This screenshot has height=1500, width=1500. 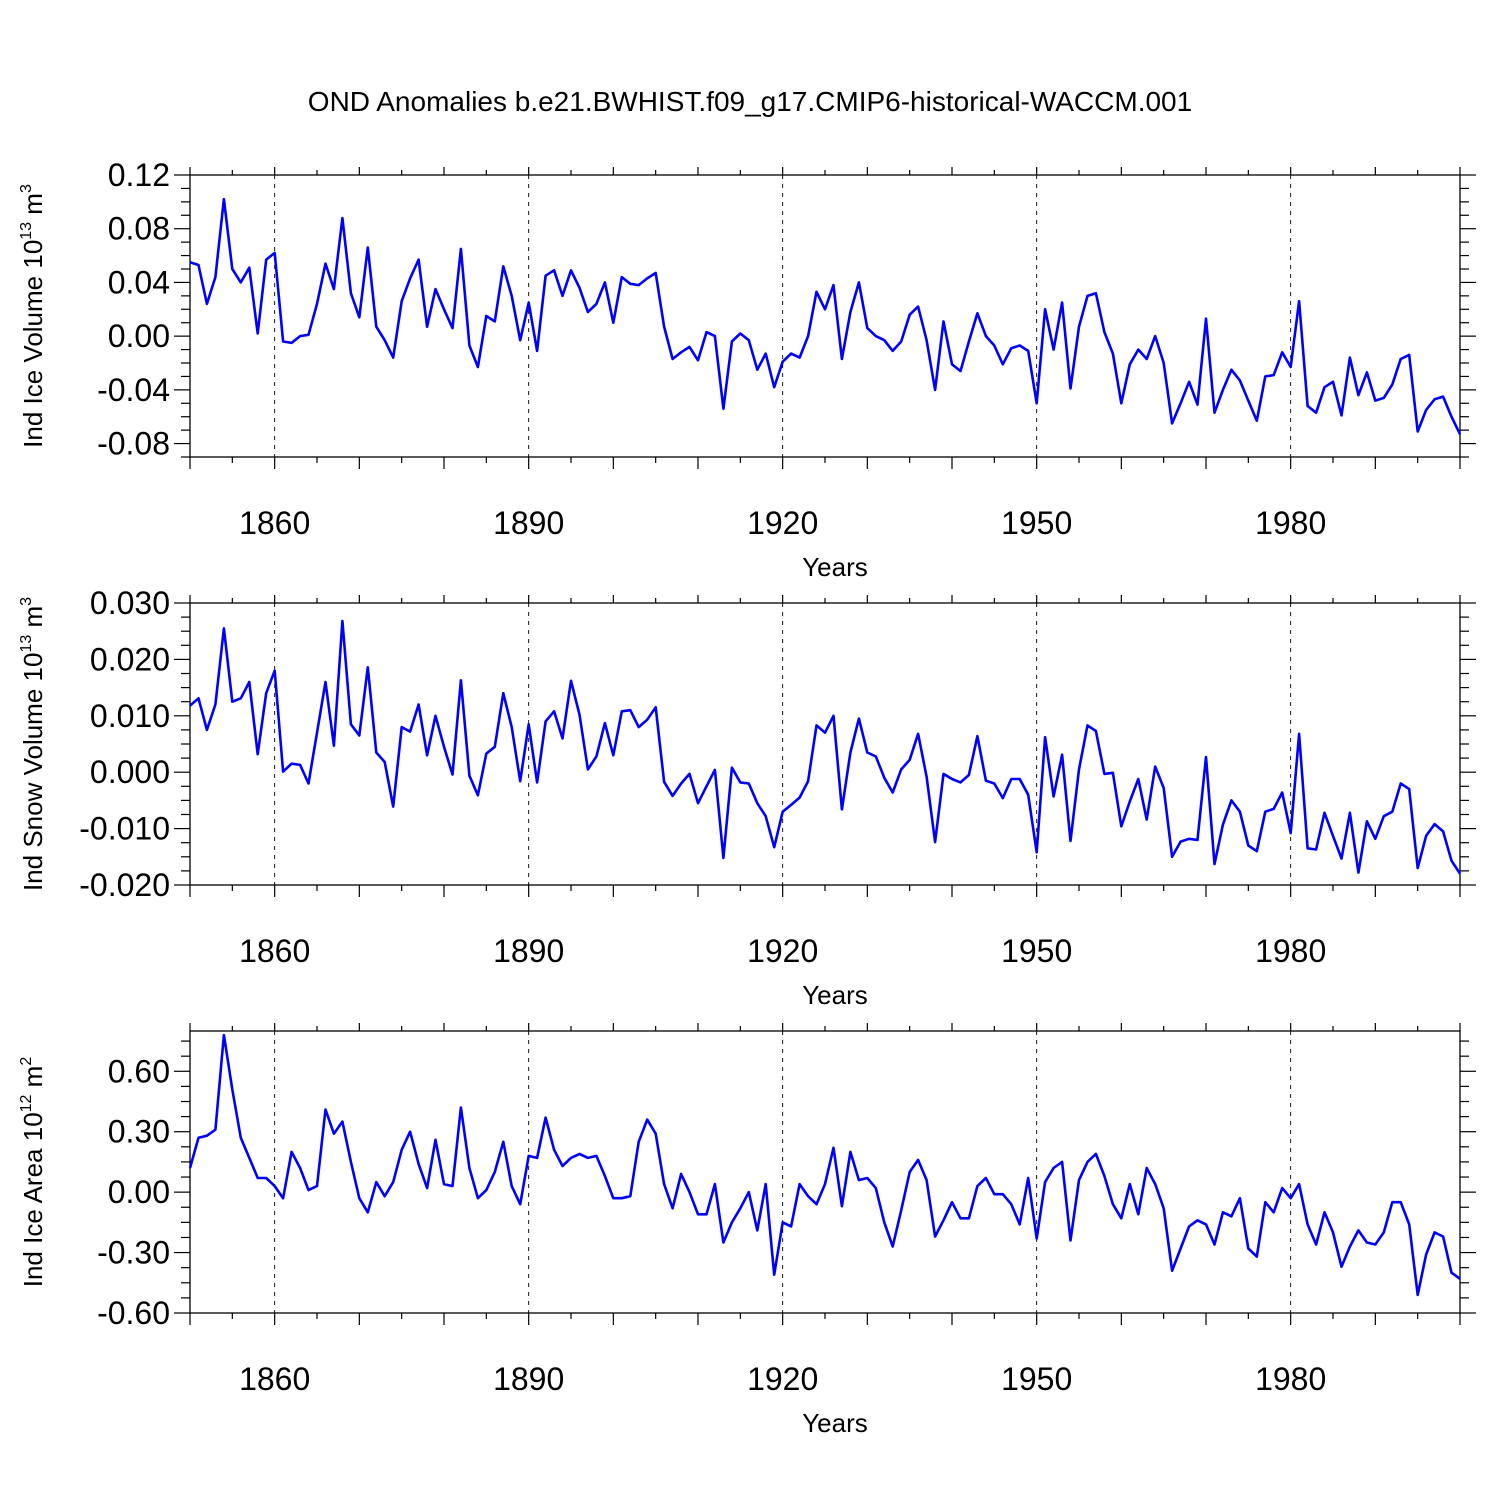 I want to click on y-tick-label: 0.30, so click(x=139, y=1132).